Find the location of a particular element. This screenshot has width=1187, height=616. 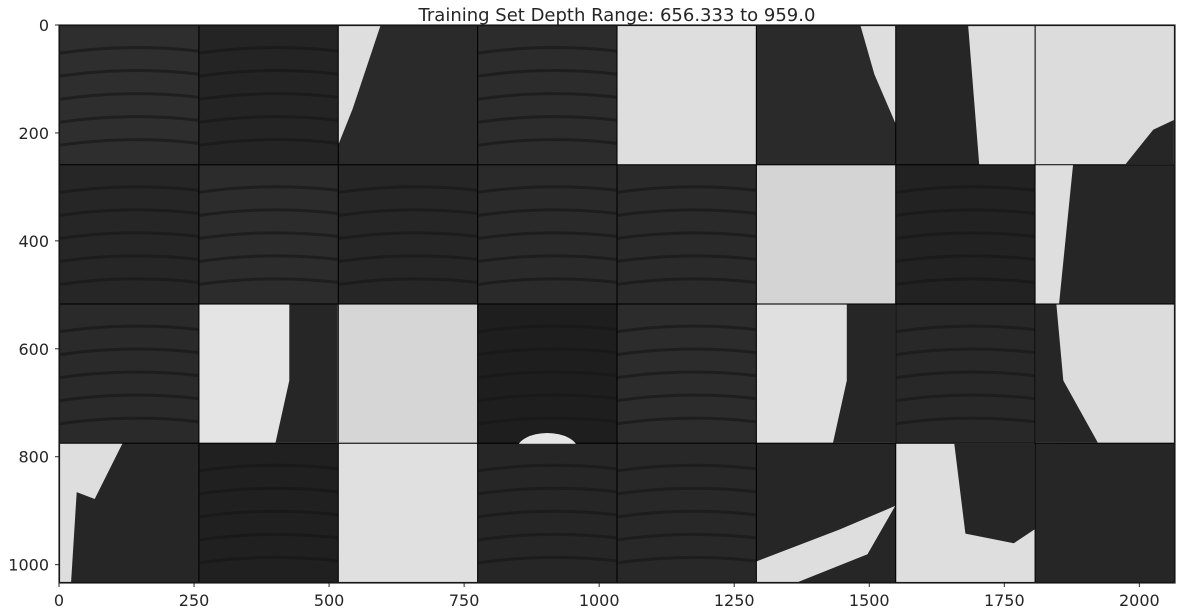

y-tick-label: 200 is located at coordinates (33, 133).